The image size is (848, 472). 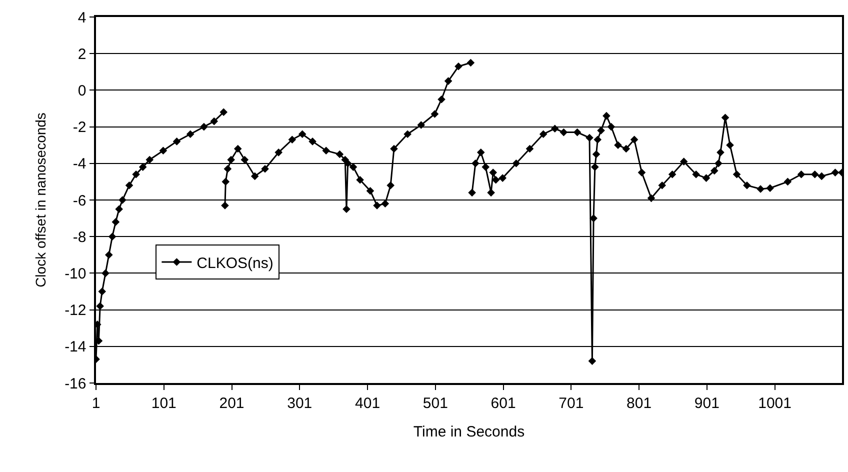 I want to click on x-tick-label: 301, so click(x=299, y=403).